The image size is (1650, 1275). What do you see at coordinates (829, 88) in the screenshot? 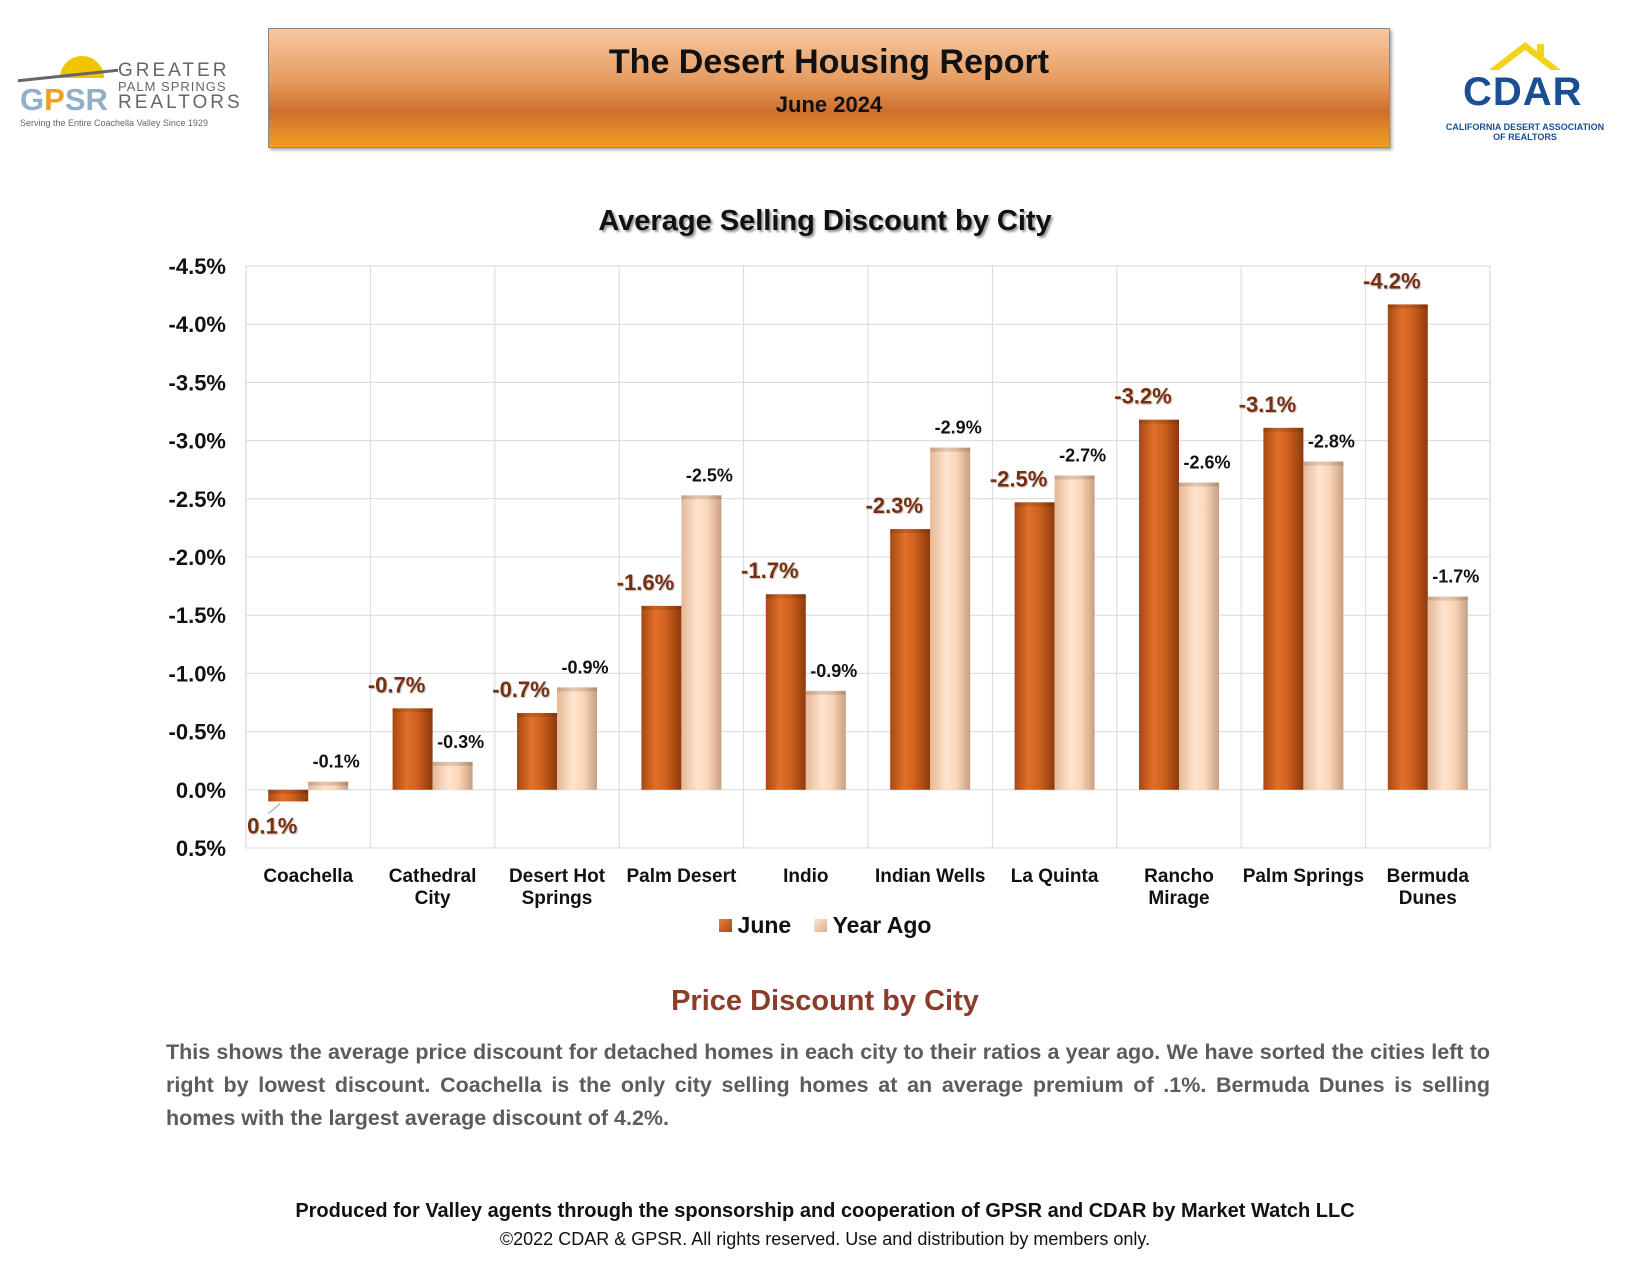
I see `report-header-banner: The Desert Housing Report June 2024` at bounding box center [829, 88].